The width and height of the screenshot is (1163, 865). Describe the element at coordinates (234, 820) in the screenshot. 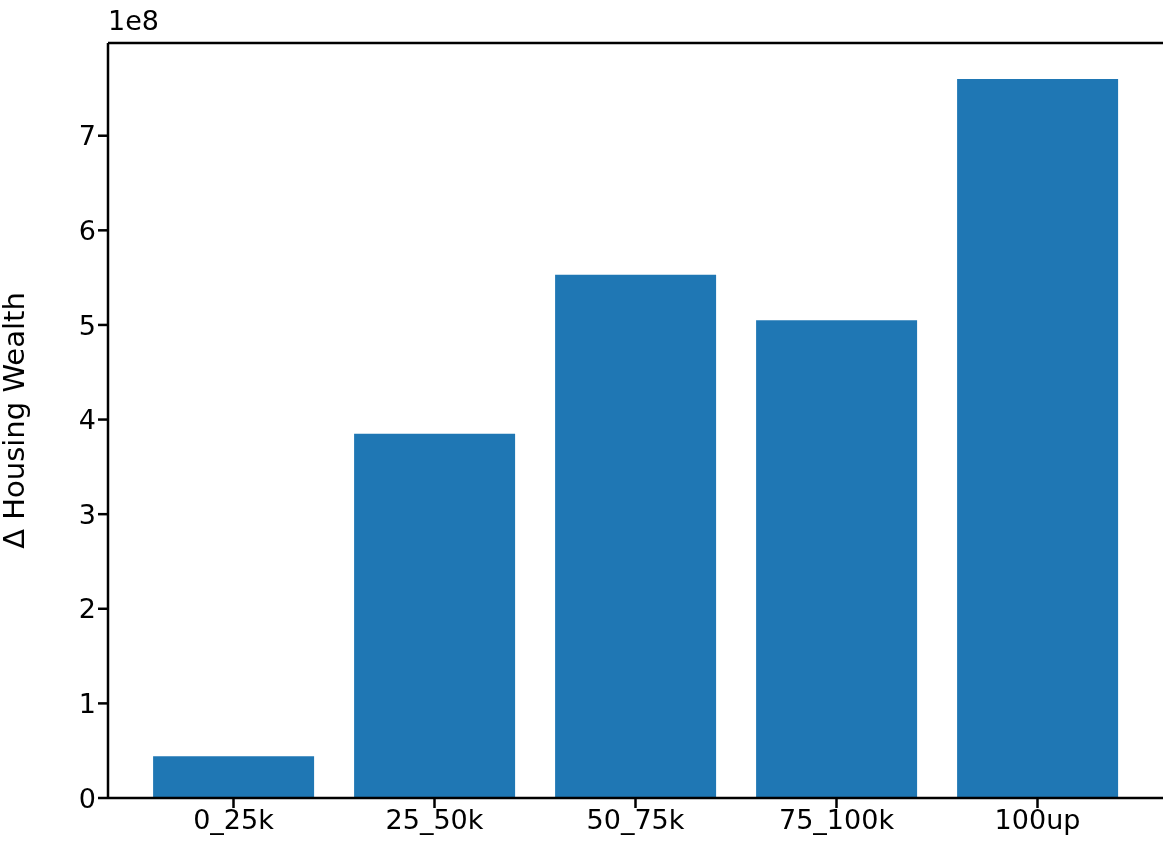

I see `x-tick-label: 0_25k` at that location.